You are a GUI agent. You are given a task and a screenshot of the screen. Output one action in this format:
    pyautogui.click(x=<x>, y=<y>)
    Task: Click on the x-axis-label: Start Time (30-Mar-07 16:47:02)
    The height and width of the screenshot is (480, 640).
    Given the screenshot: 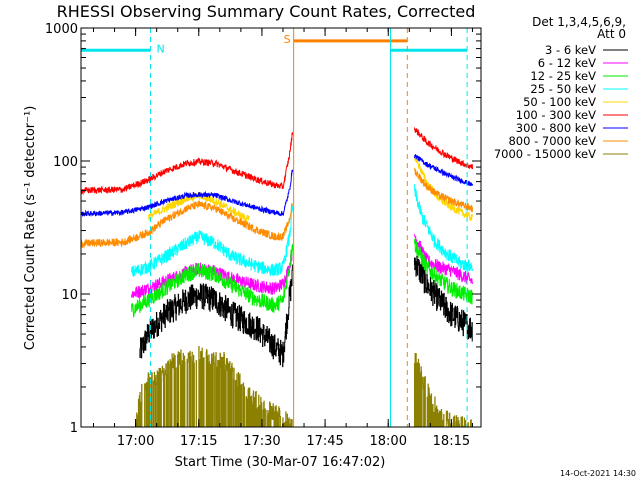 What is the action you would take?
    pyautogui.click(x=280, y=462)
    